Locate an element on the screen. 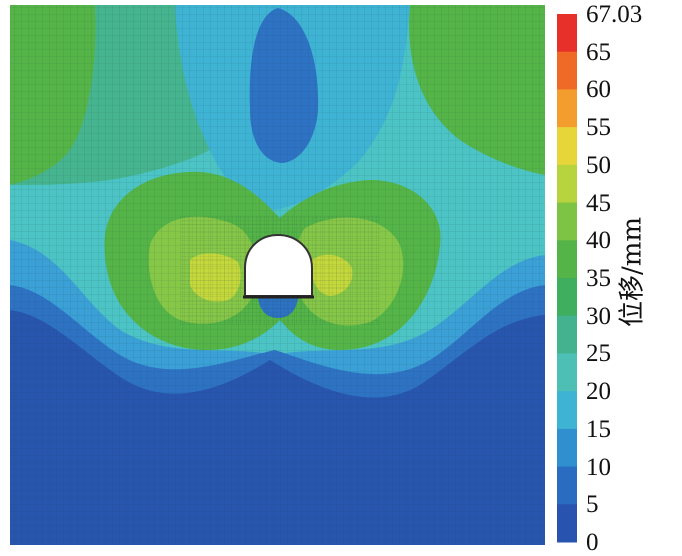 Image resolution: width=682 pixels, height=556 pixels. colorbar-tick-label: 60 is located at coordinates (598, 90).